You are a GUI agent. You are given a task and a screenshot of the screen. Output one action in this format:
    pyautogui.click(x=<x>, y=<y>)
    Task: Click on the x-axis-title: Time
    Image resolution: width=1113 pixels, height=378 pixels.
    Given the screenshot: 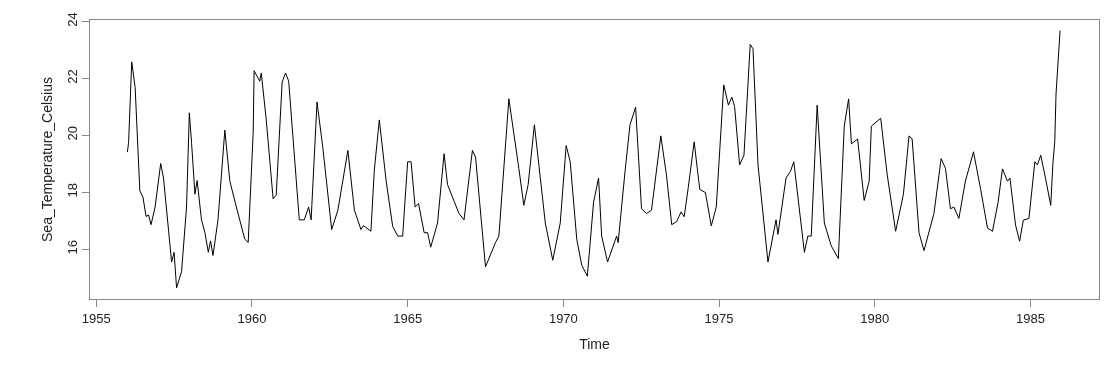 What is the action you would take?
    pyautogui.click(x=595, y=343)
    